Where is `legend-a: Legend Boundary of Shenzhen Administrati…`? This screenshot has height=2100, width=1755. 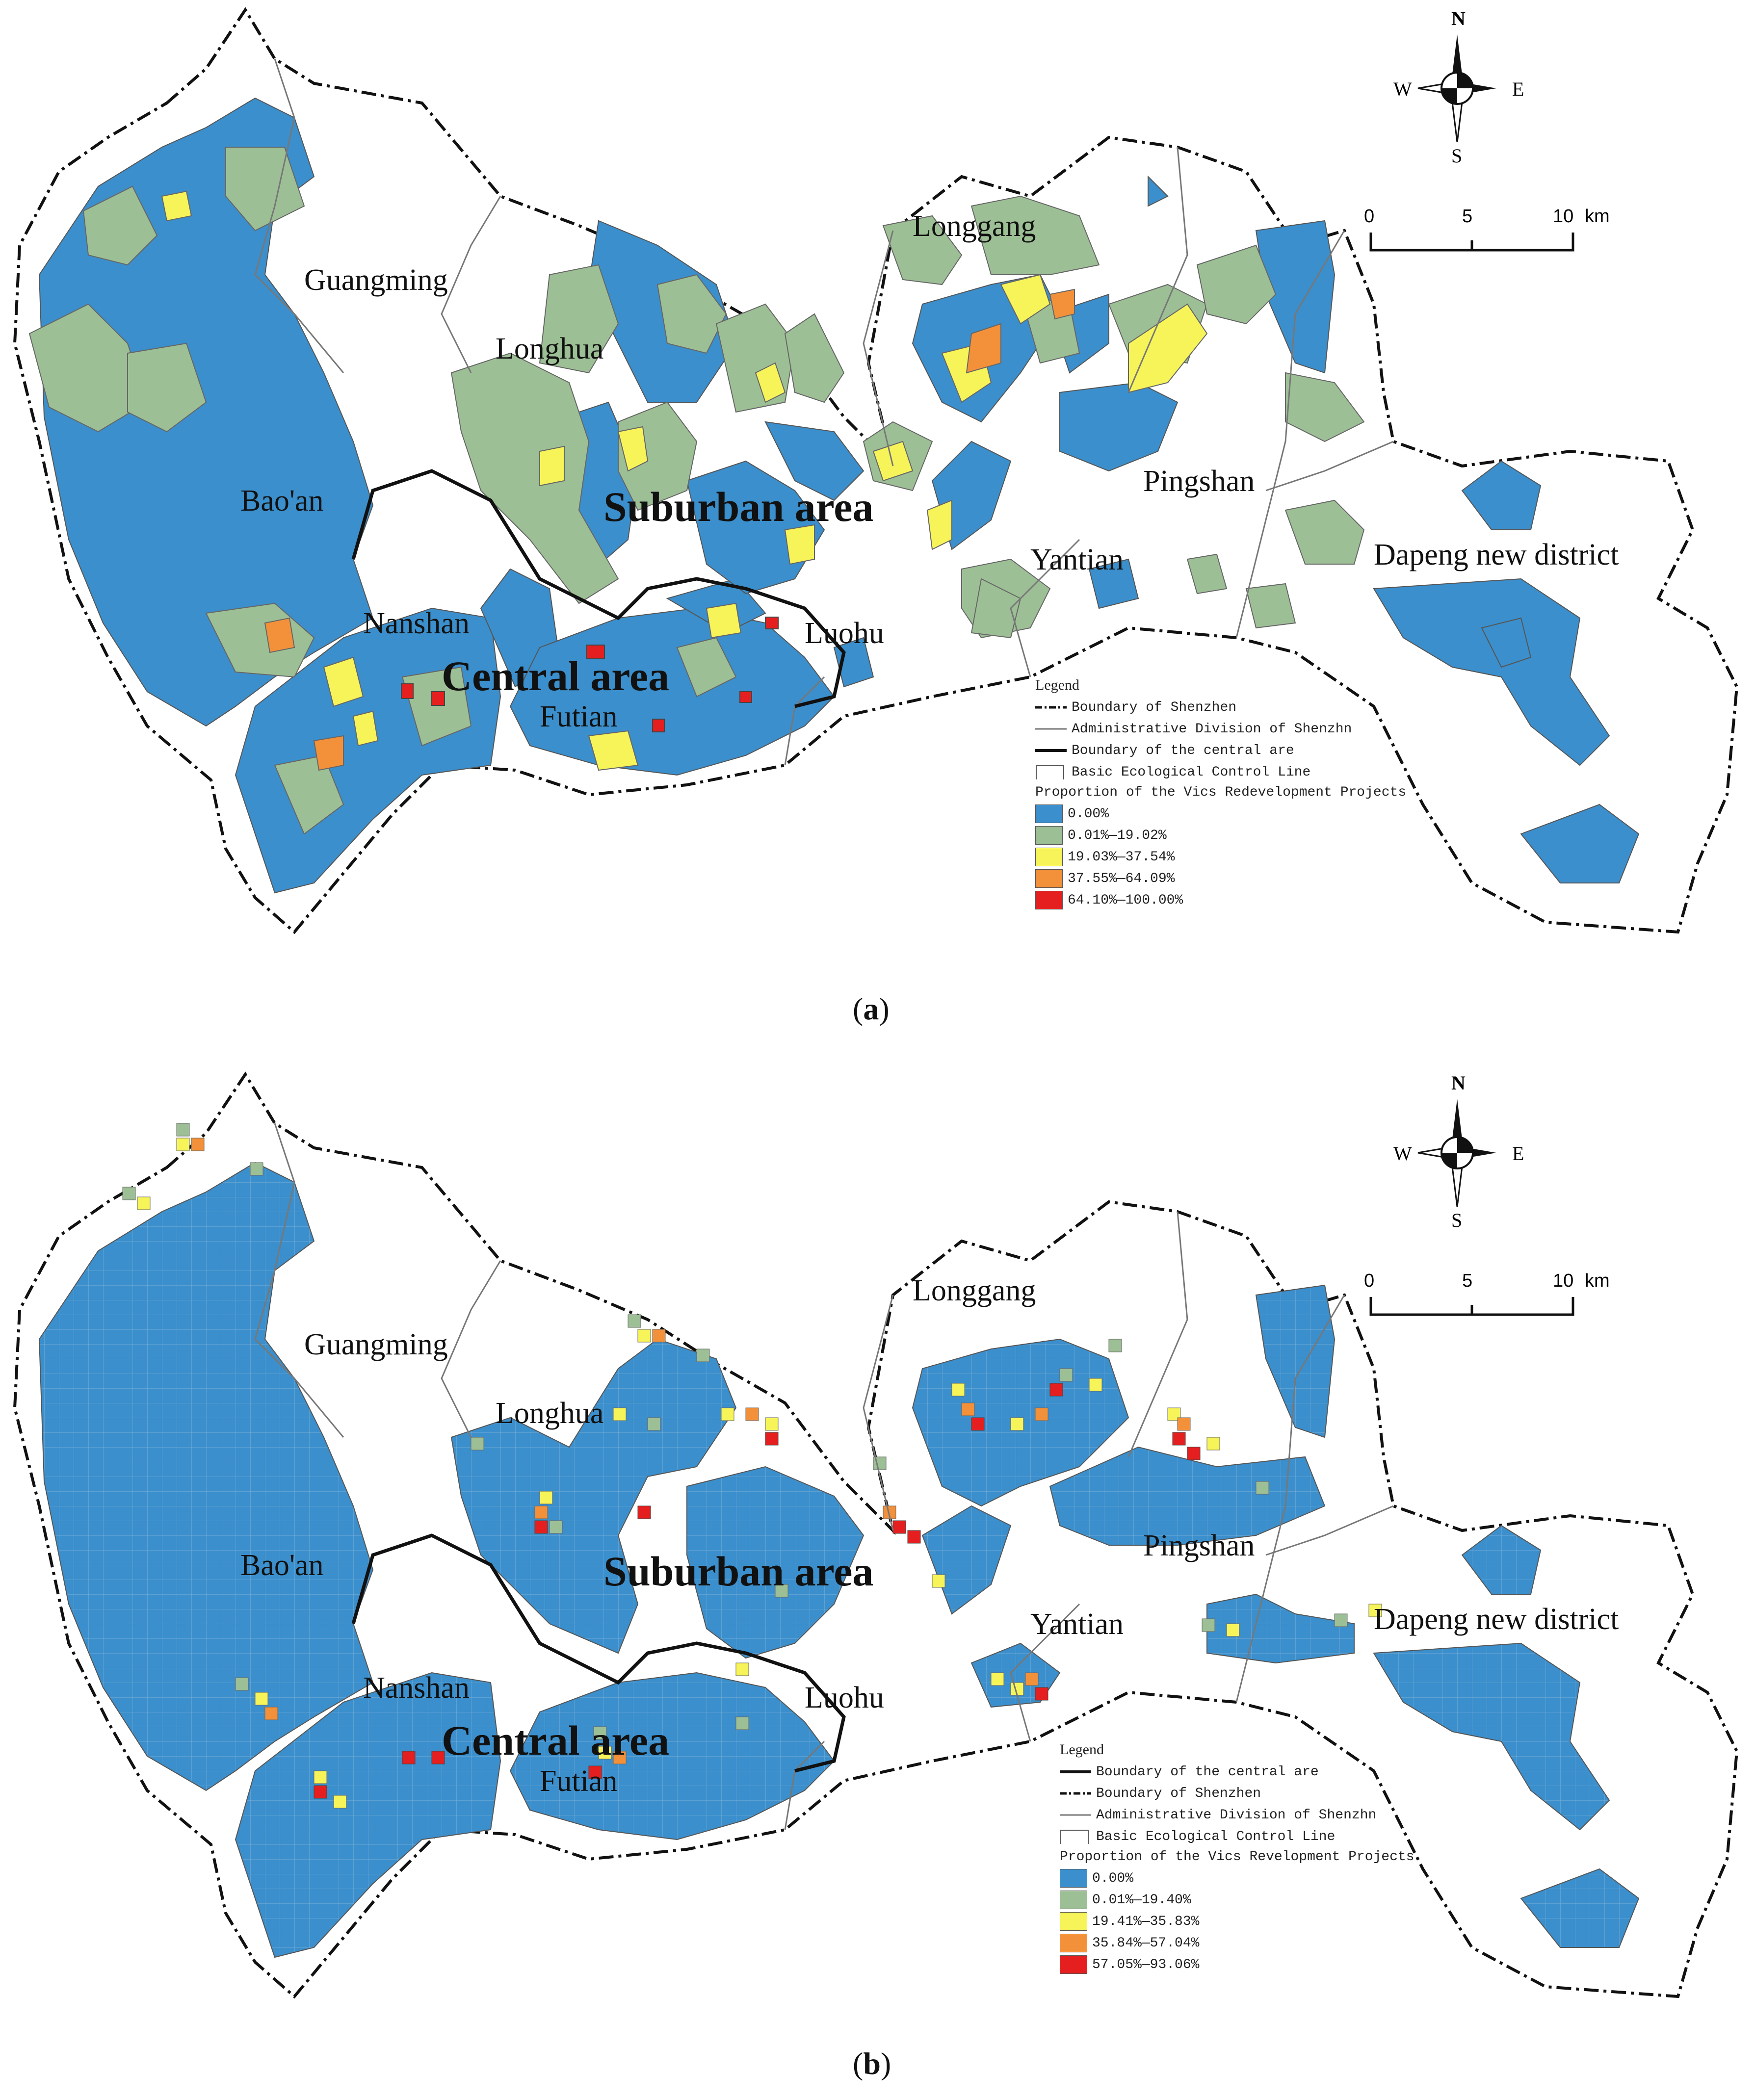 legend-a: Legend Boundary of Shenzhen Administrati… is located at coordinates (1221, 794).